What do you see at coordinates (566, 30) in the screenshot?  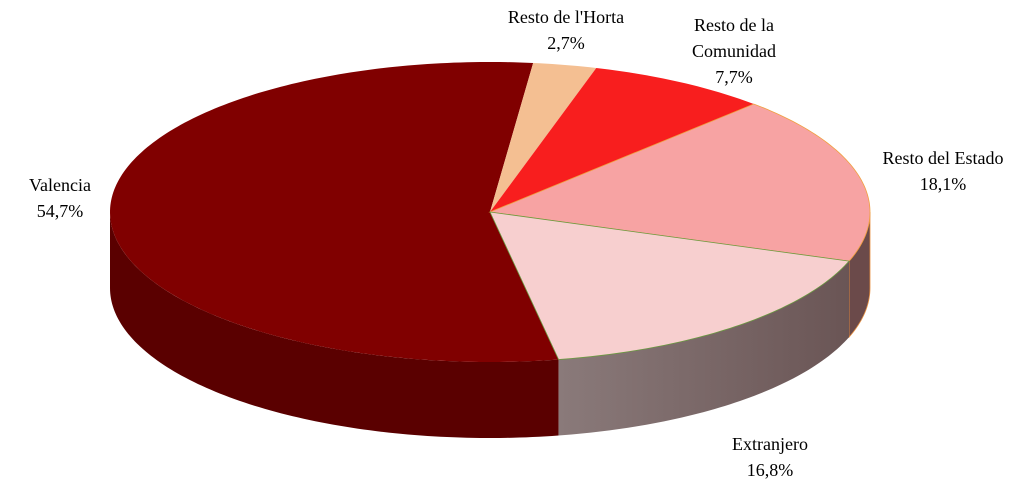 I see `slice-label: Resto de l'Horta 2,7%` at bounding box center [566, 30].